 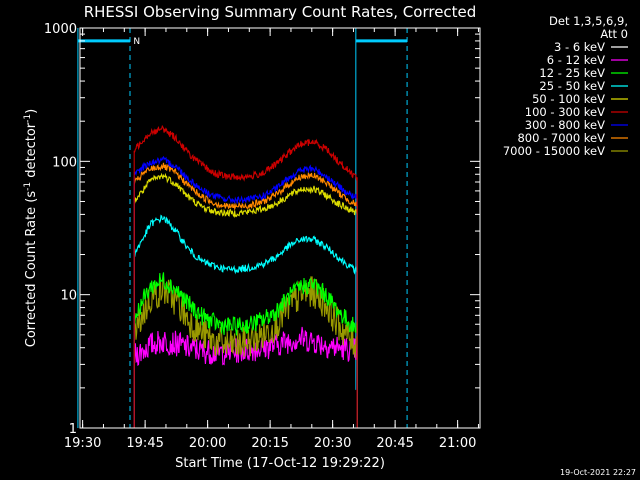 I want to click on y-tick-label-1: 10, so click(x=68, y=296).